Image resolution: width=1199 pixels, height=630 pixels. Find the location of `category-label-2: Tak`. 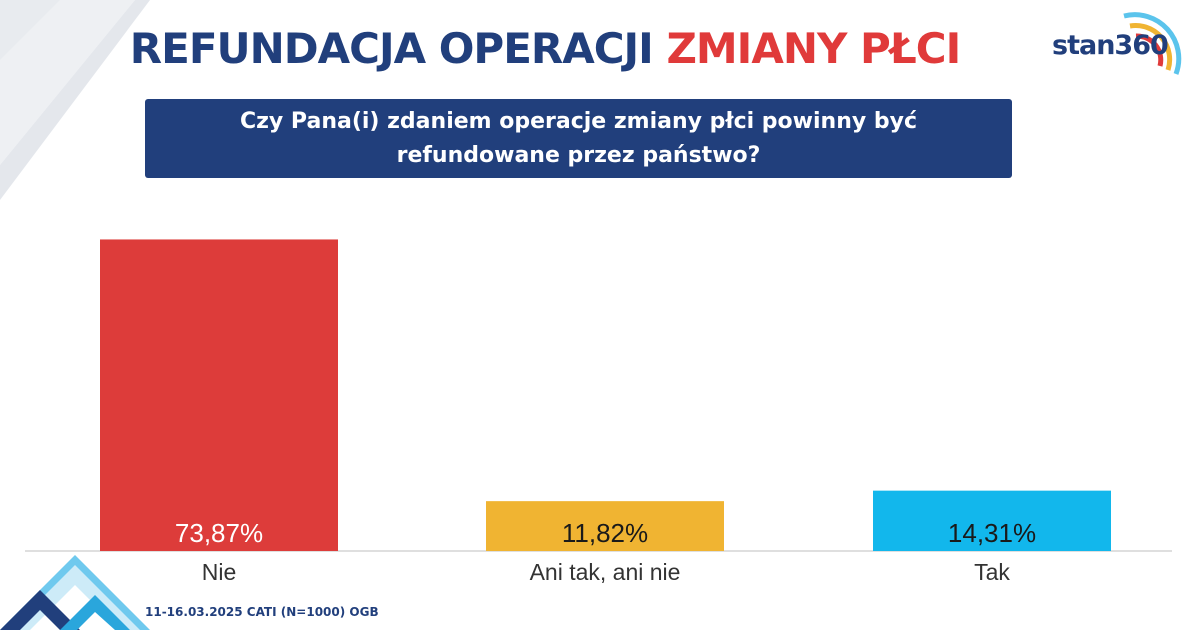

category-label-2: Tak is located at coordinates (992, 572).